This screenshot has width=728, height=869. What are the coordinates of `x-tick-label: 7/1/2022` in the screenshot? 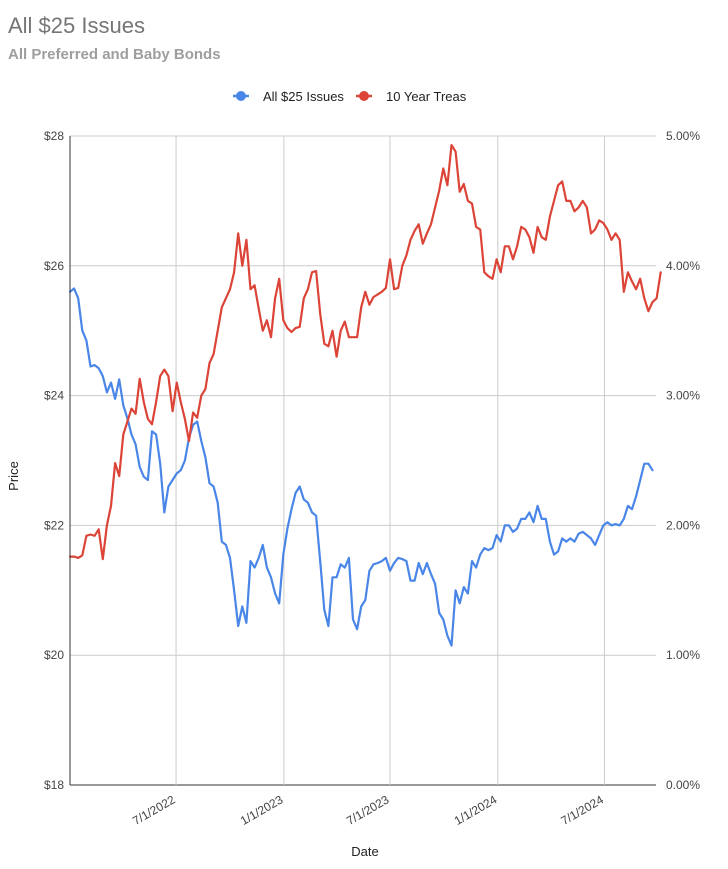 It's located at (154, 810).